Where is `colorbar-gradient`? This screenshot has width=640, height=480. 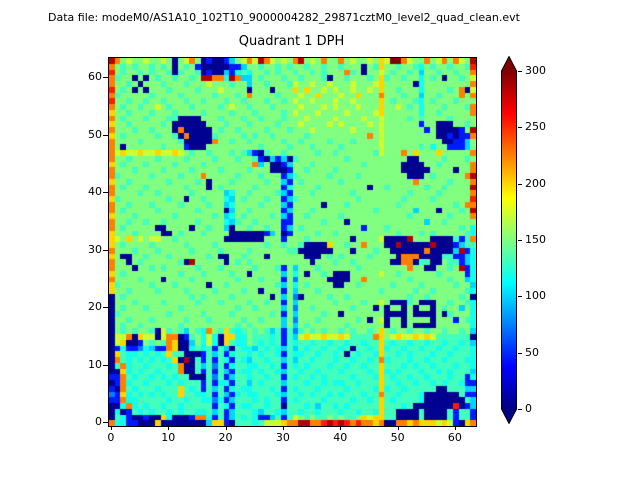 colorbar-gradient is located at coordinates (509, 240).